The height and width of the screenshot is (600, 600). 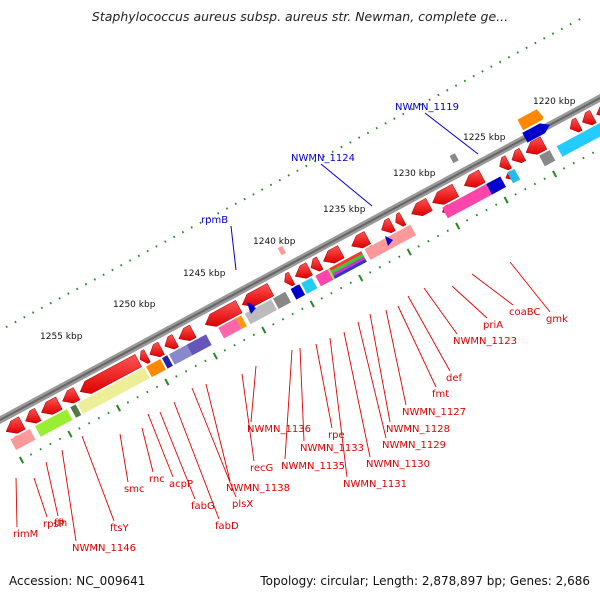 What do you see at coordinates (119, 528) in the screenshot?
I see `gene-label: ftsY` at bounding box center [119, 528].